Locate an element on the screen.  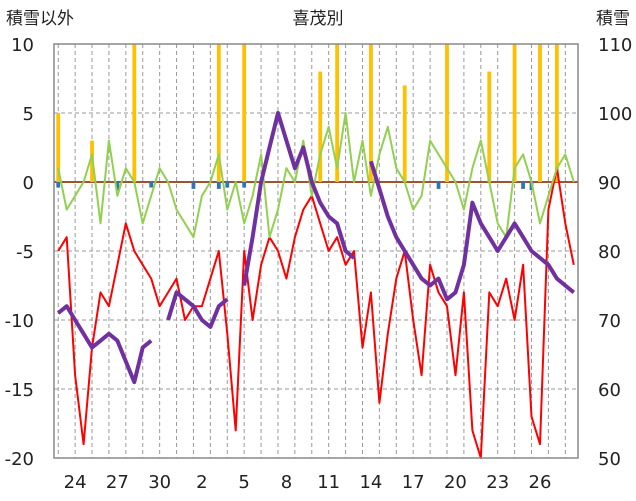
x-tick-2: 30 is located at coordinates (159, 482).